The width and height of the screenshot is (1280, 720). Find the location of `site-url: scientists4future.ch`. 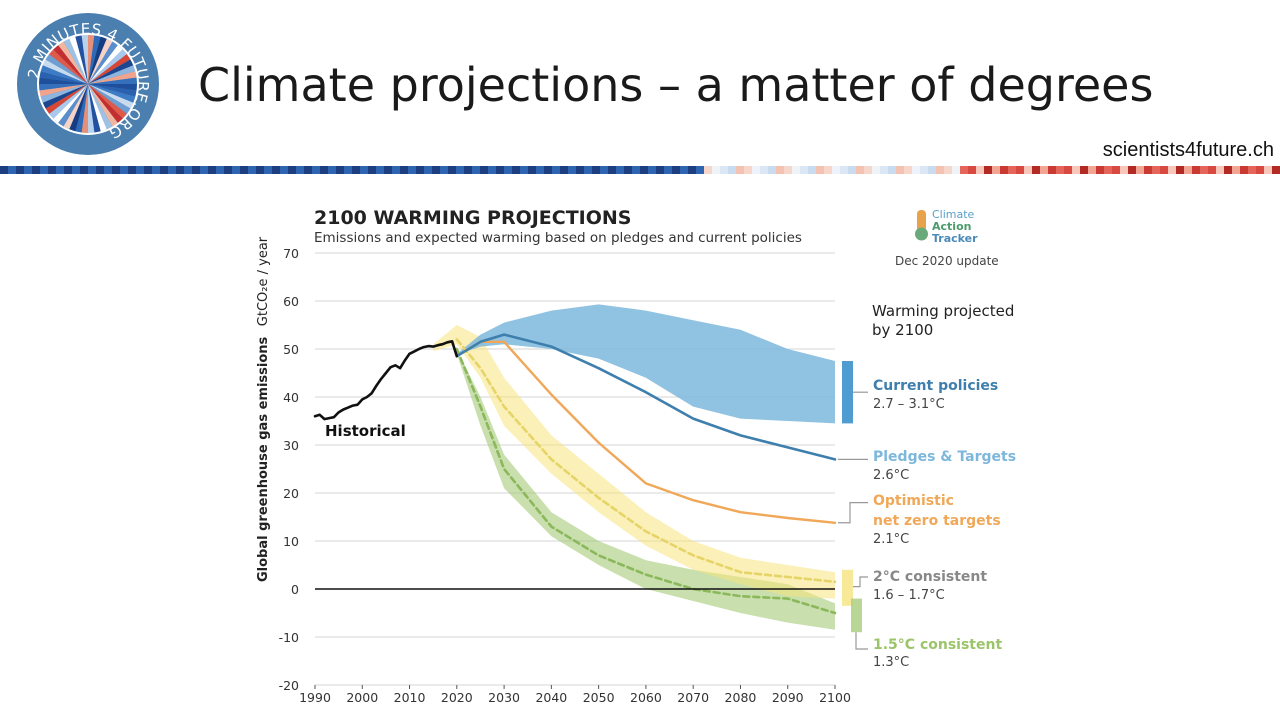

site-url: scientists4future.ch is located at coordinates (1188, 150).